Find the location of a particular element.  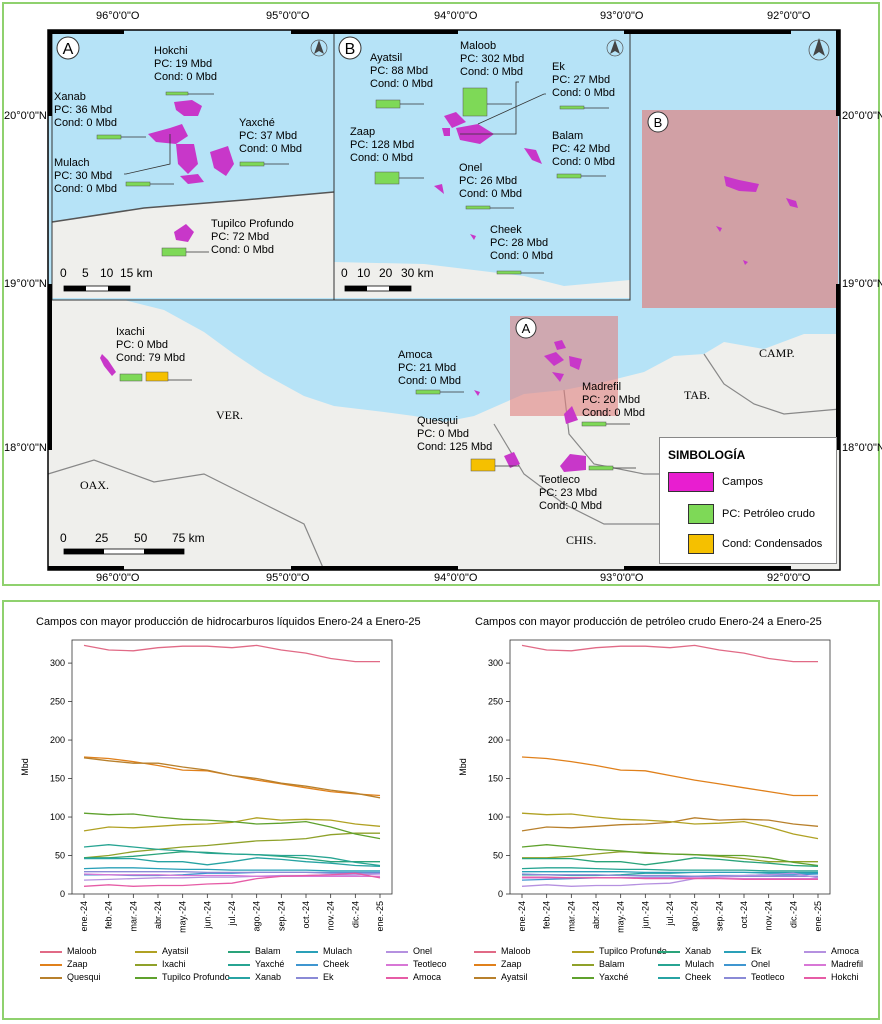

legend-label: Quesqui is located at coordinates (84, 977).